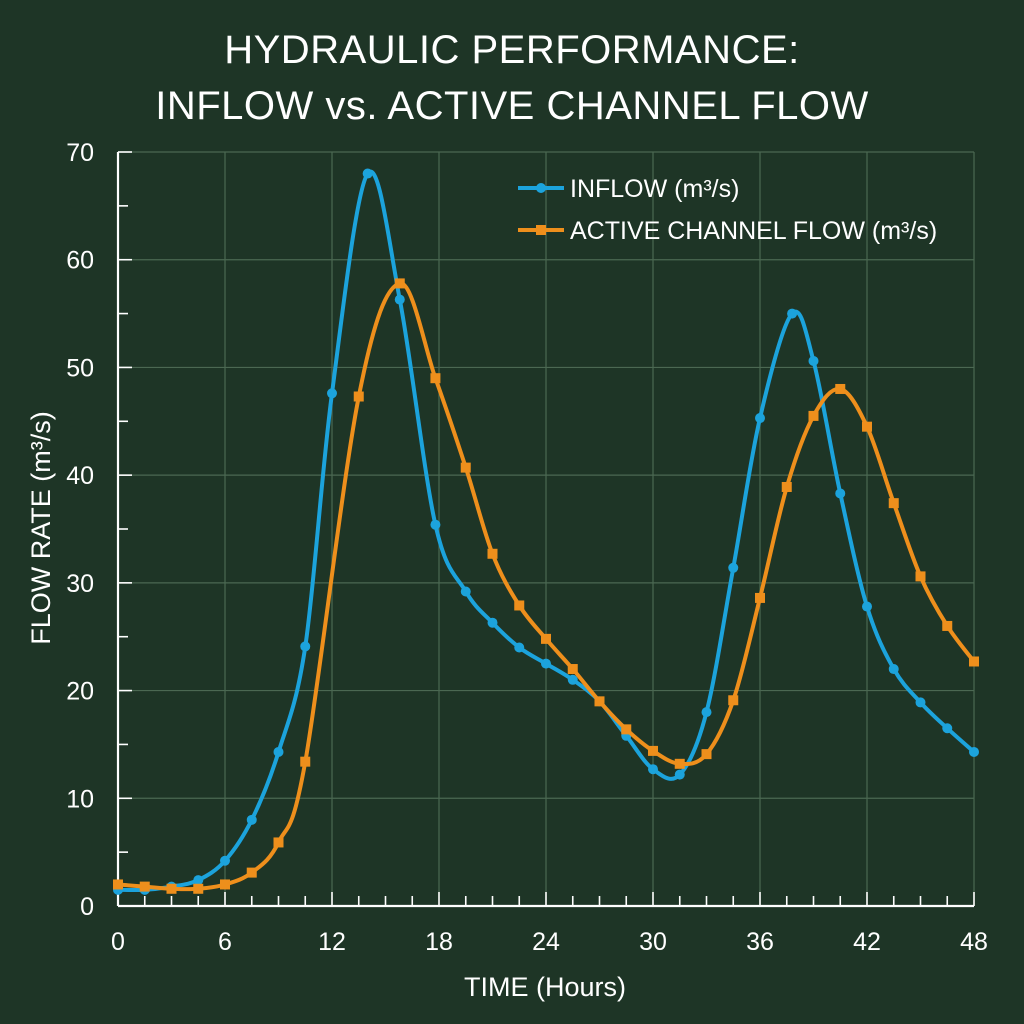 Image resolution: width=1024 pixels, height=1024 pixels. I want to click on y-tick-label: 20, so click(80, 692).